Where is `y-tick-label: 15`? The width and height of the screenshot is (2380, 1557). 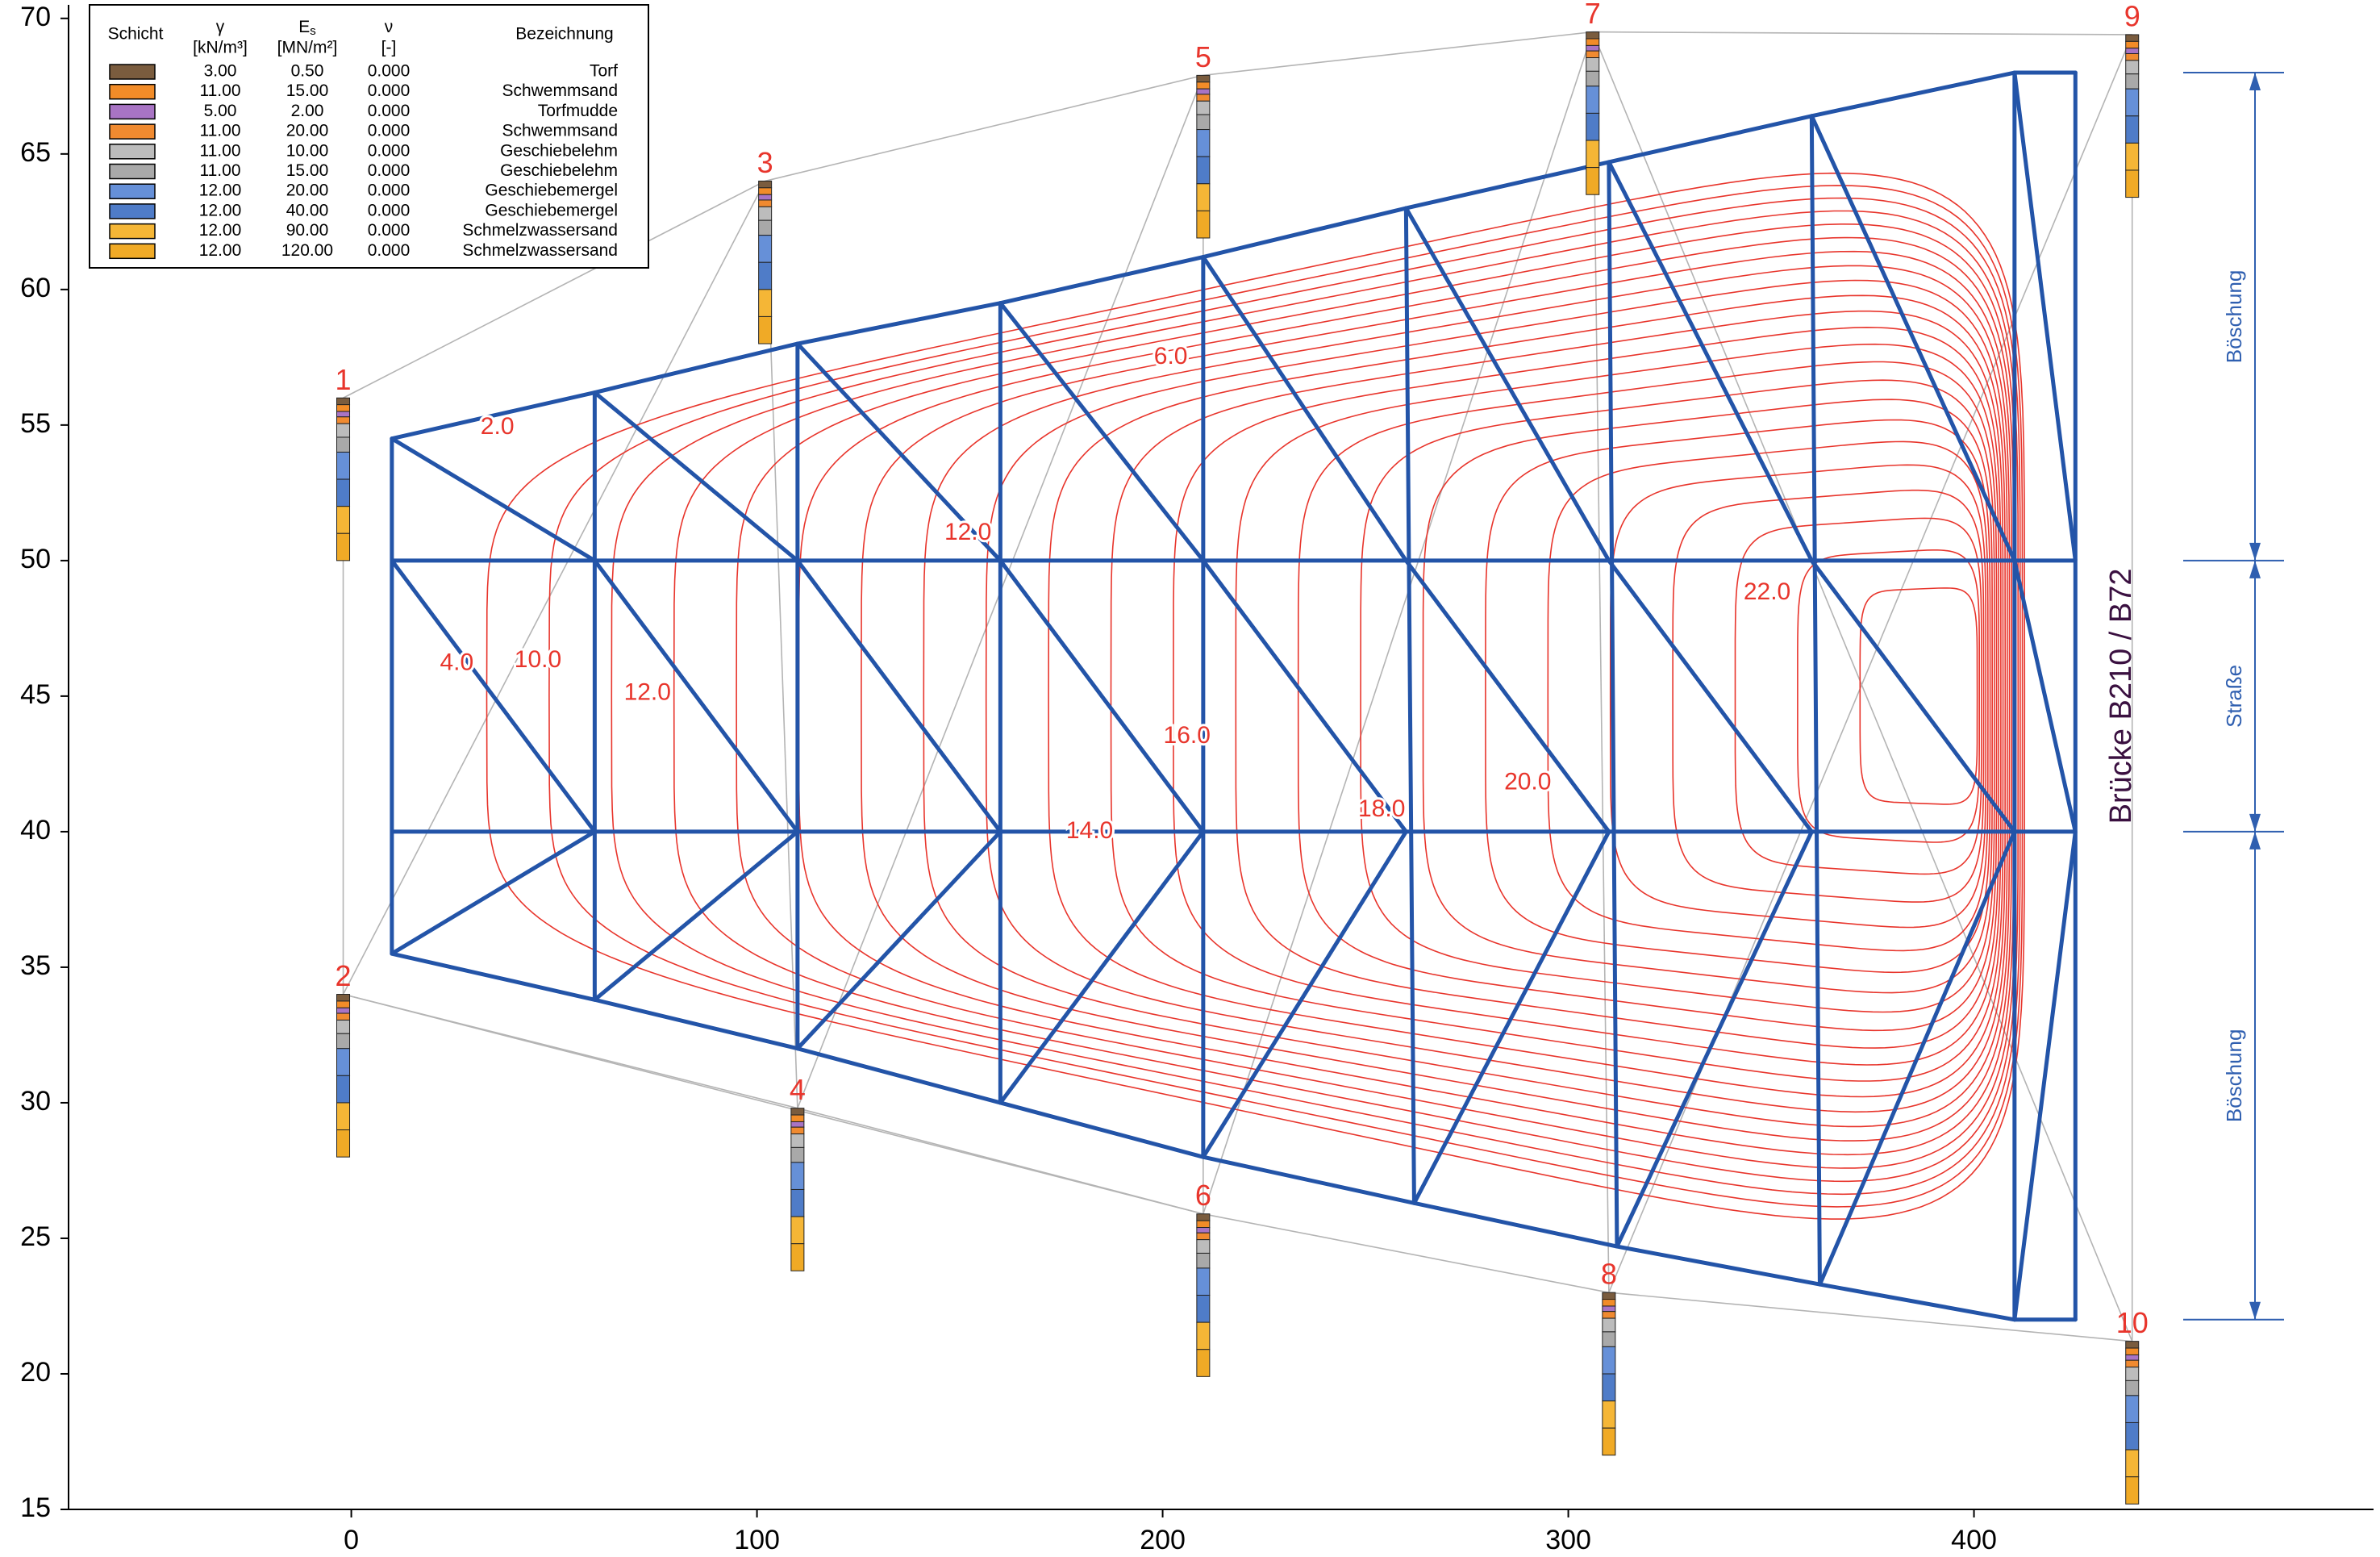
y-tick-label: 15 is located at coordinates (36, 1507).